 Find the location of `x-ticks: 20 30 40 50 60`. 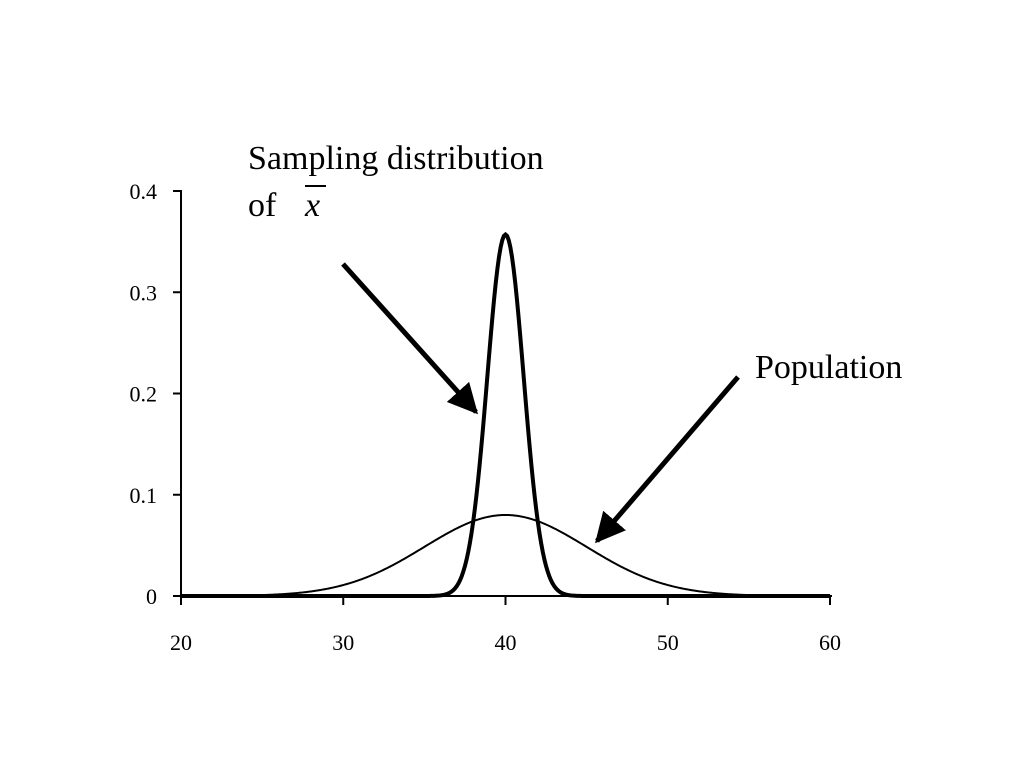

x-ticks: 20 30 40 50 60 is located at coordinates (505, 625).